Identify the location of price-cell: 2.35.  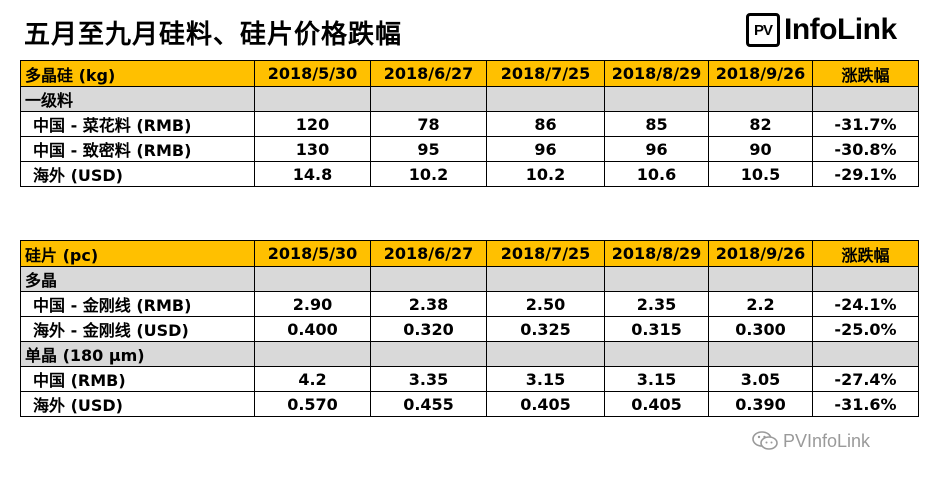
(656, 304).